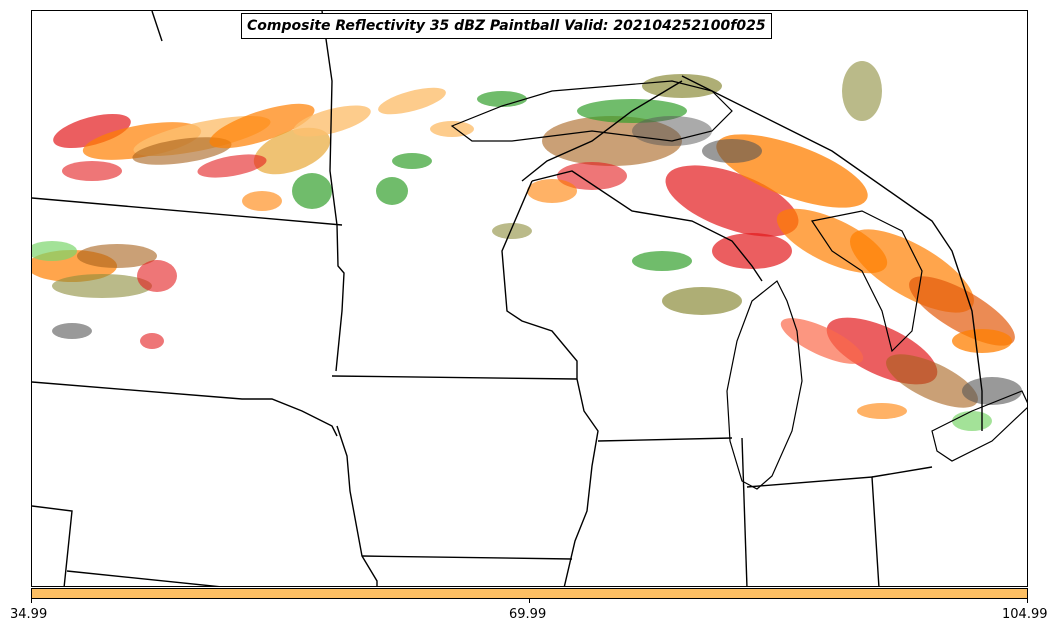 The height and width of the screenshot is (633, 1062). I want to click on lake-erie, so click(979, 426).